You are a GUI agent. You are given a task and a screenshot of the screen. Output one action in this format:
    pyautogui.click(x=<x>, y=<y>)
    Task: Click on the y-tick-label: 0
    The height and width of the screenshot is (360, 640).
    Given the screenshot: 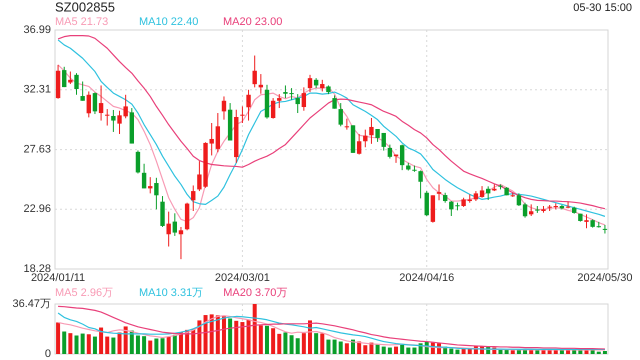 What is the action you would take?
    pyautogui.click(x=47, y=354)
    